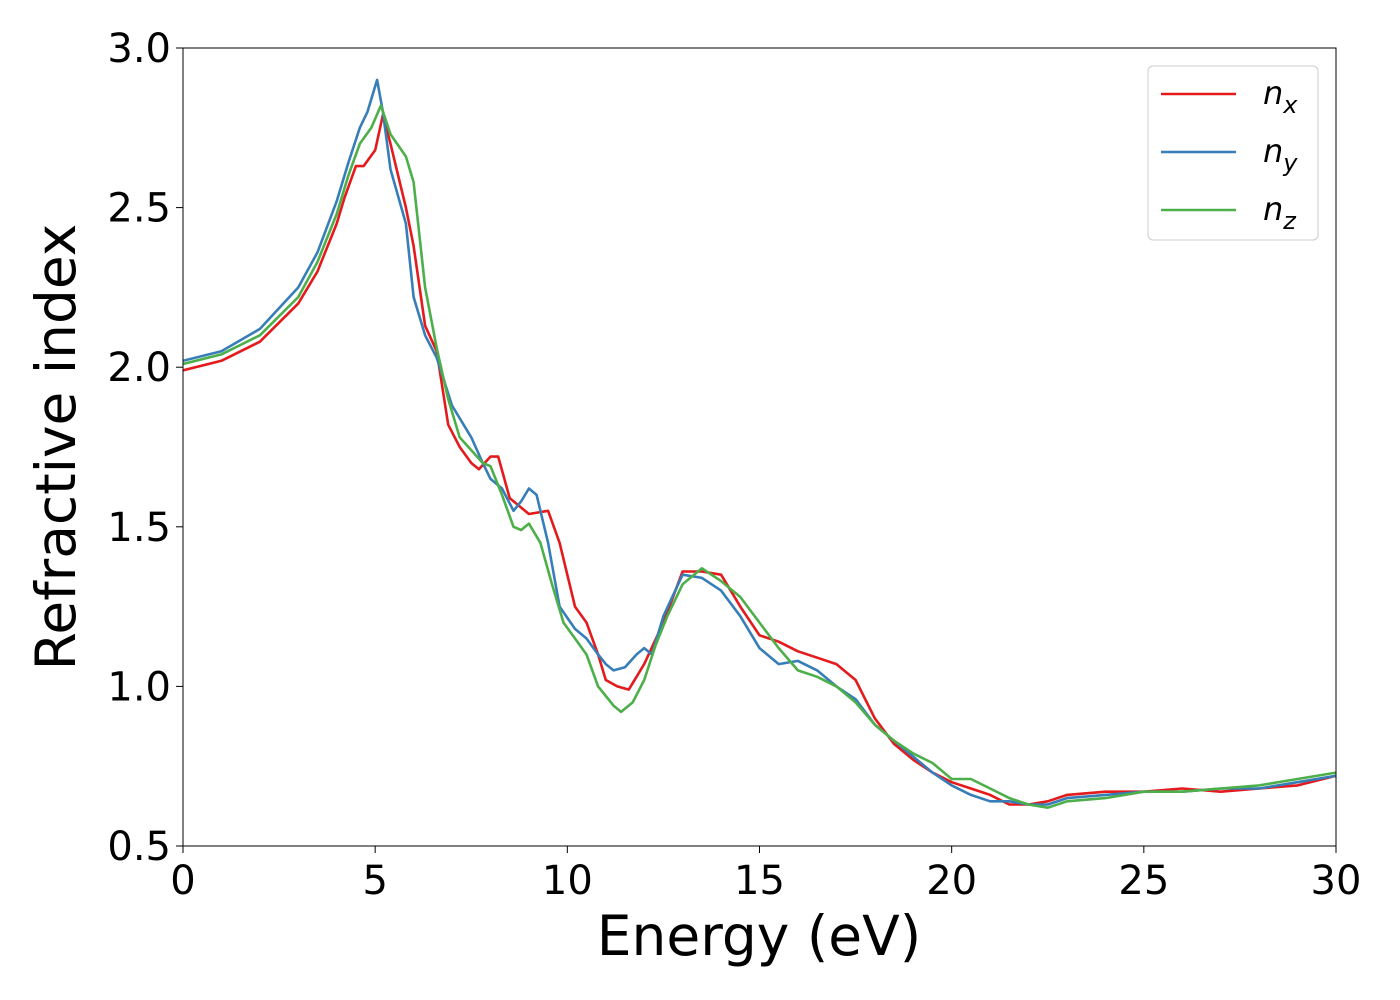  What do you see at coordinates (759, 881) in the screenshot?
I see `x-tick-label: 15` at bounding box center [759, 881].